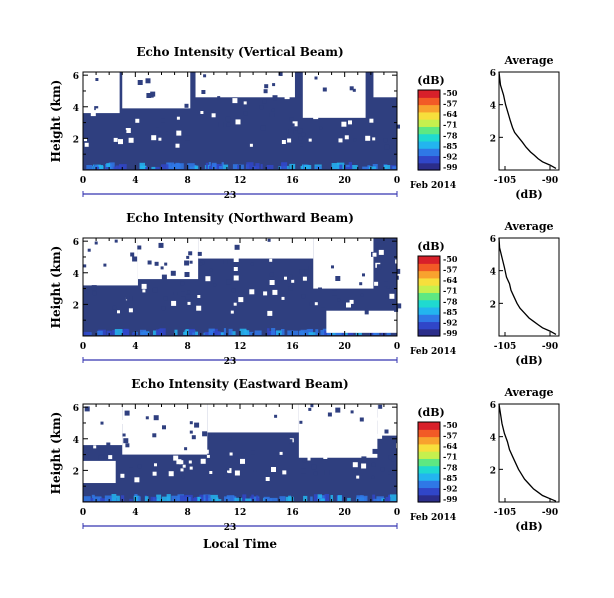  I want to click on panel-title: Echo Intensity (Vertical Beam), so click(239, 52).